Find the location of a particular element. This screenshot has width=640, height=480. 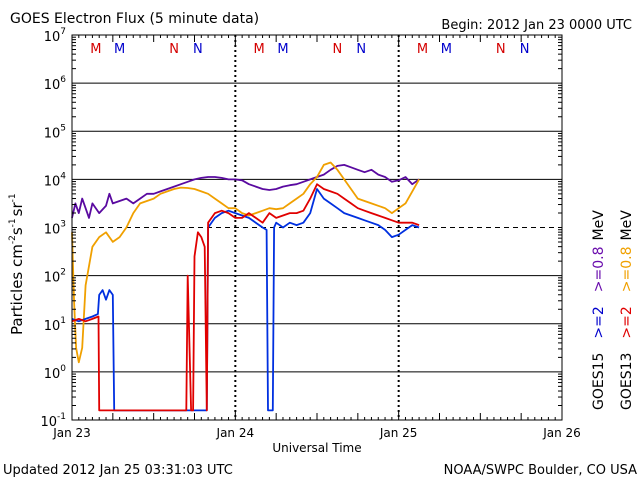

y-tick-label: 10² is located at coordinates (55, 277).